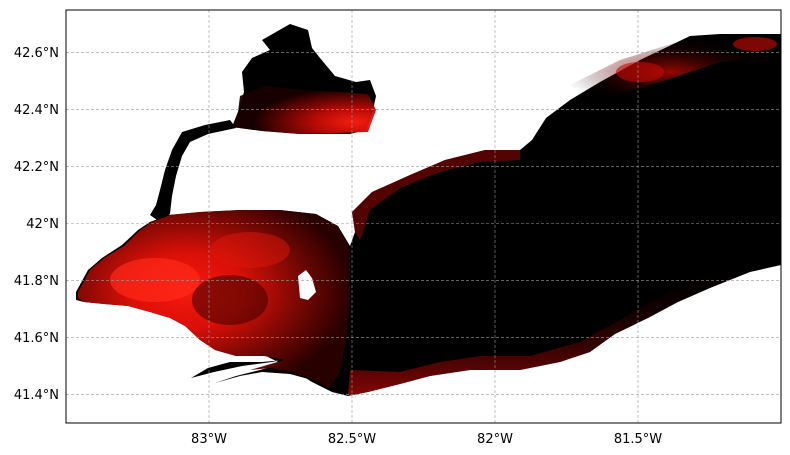  What do you see at coordinates (230, 300) in the screenshot?
I see `western-basin-dark` at bounding box center [230, 300].